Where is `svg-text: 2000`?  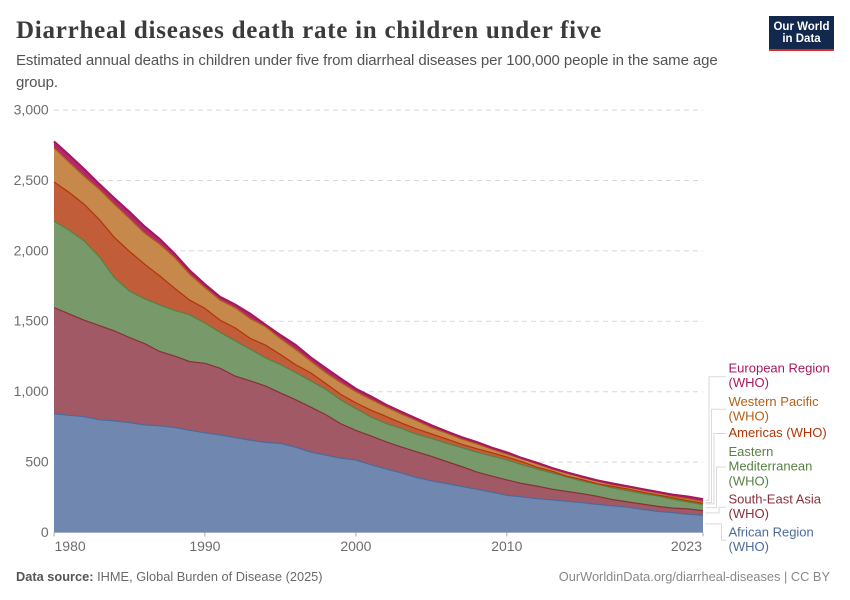 svg-text: 2000 is located at coordinates (355, 546).